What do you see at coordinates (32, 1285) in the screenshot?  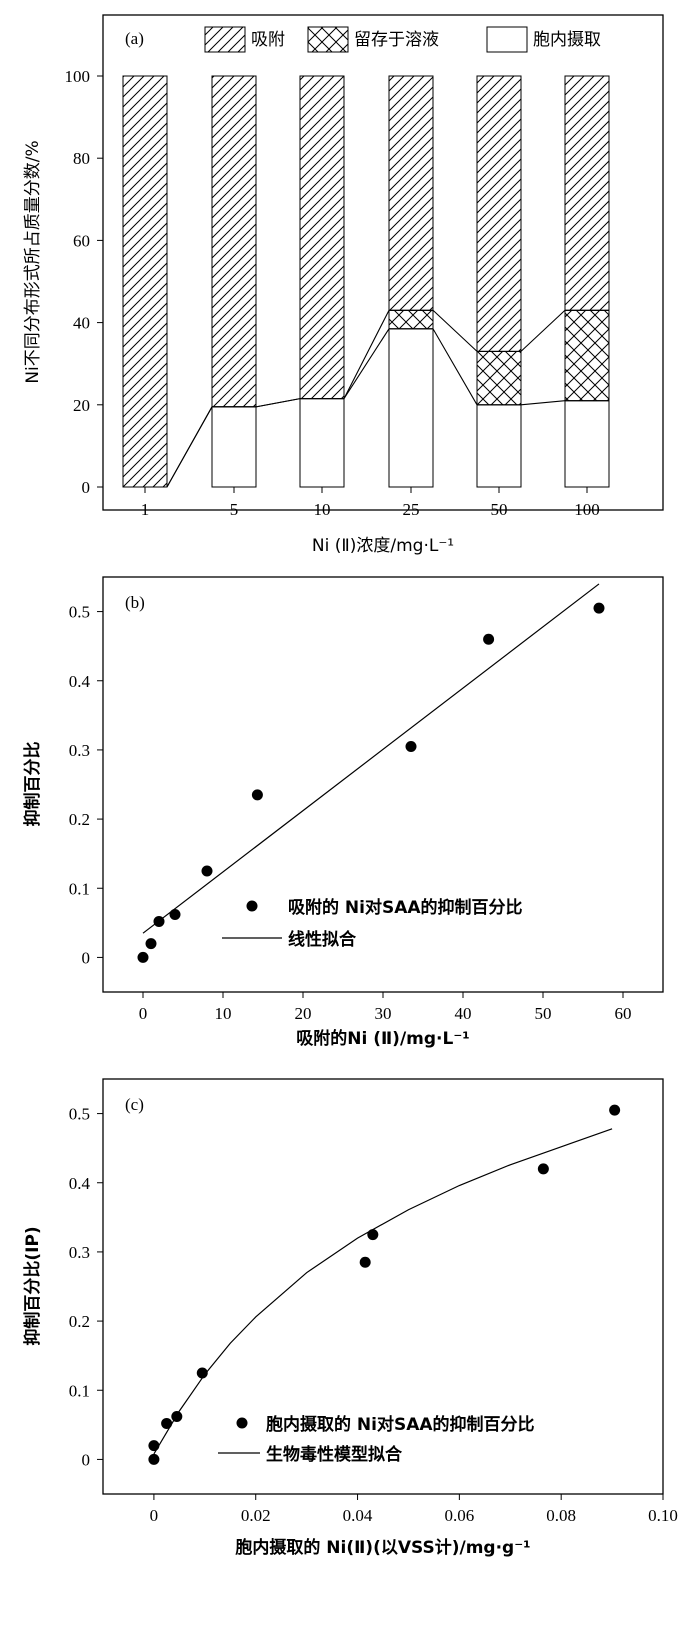 I see `panel-c-y-axis-label: 抑制百分比(IP)` at bounding box center [32, 1285].